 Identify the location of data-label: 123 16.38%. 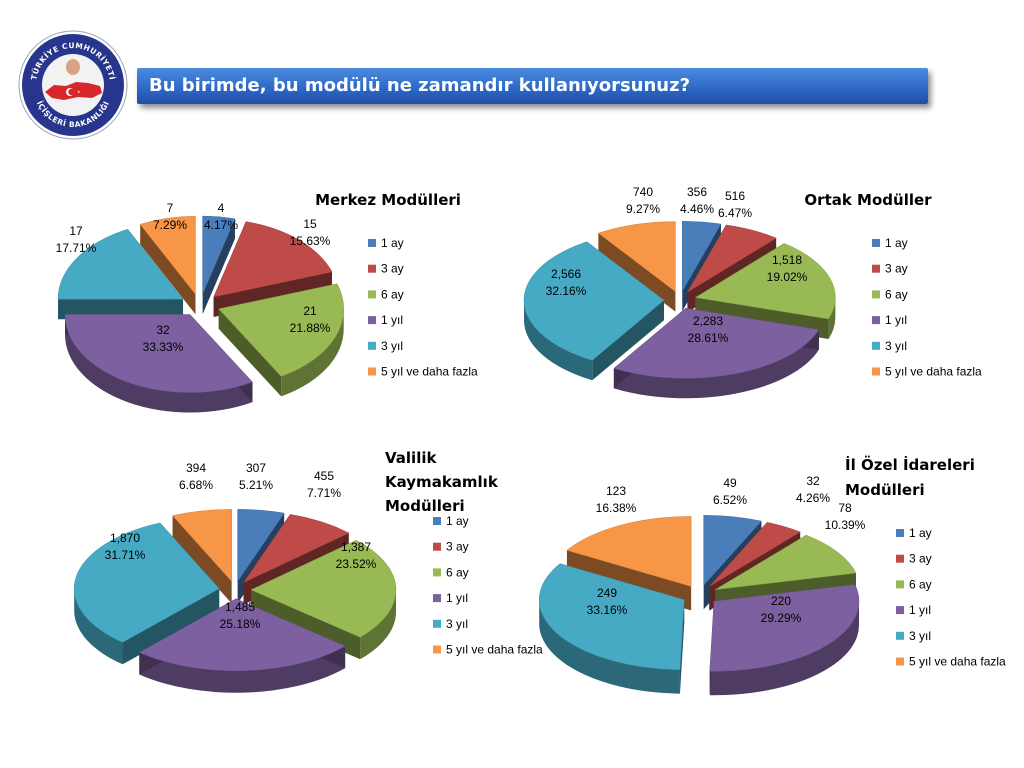
(616, 499).